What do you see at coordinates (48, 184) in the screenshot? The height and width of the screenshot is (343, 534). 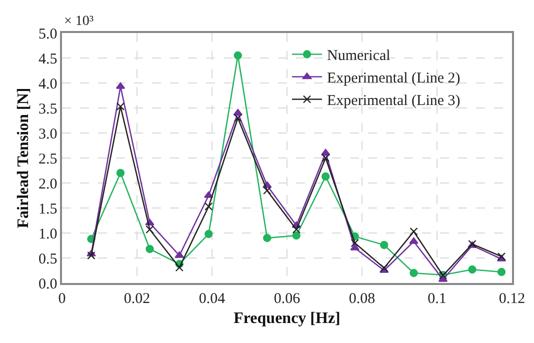 I see `y-tick-label: 2.0` at bounding box center [48, 184].